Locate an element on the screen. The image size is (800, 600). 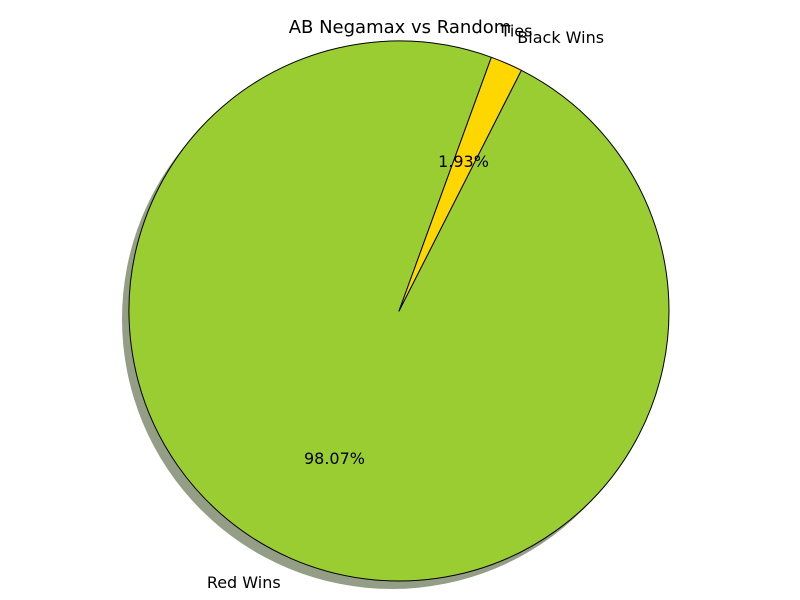
slice-label-black-wins: Black Wins is located at coordinates (560, 37).